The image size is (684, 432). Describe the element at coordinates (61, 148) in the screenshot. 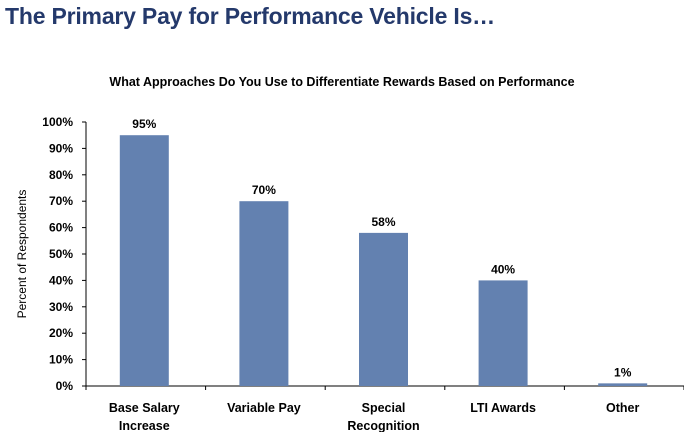

I see `y-tick-label: 90%` at that location.